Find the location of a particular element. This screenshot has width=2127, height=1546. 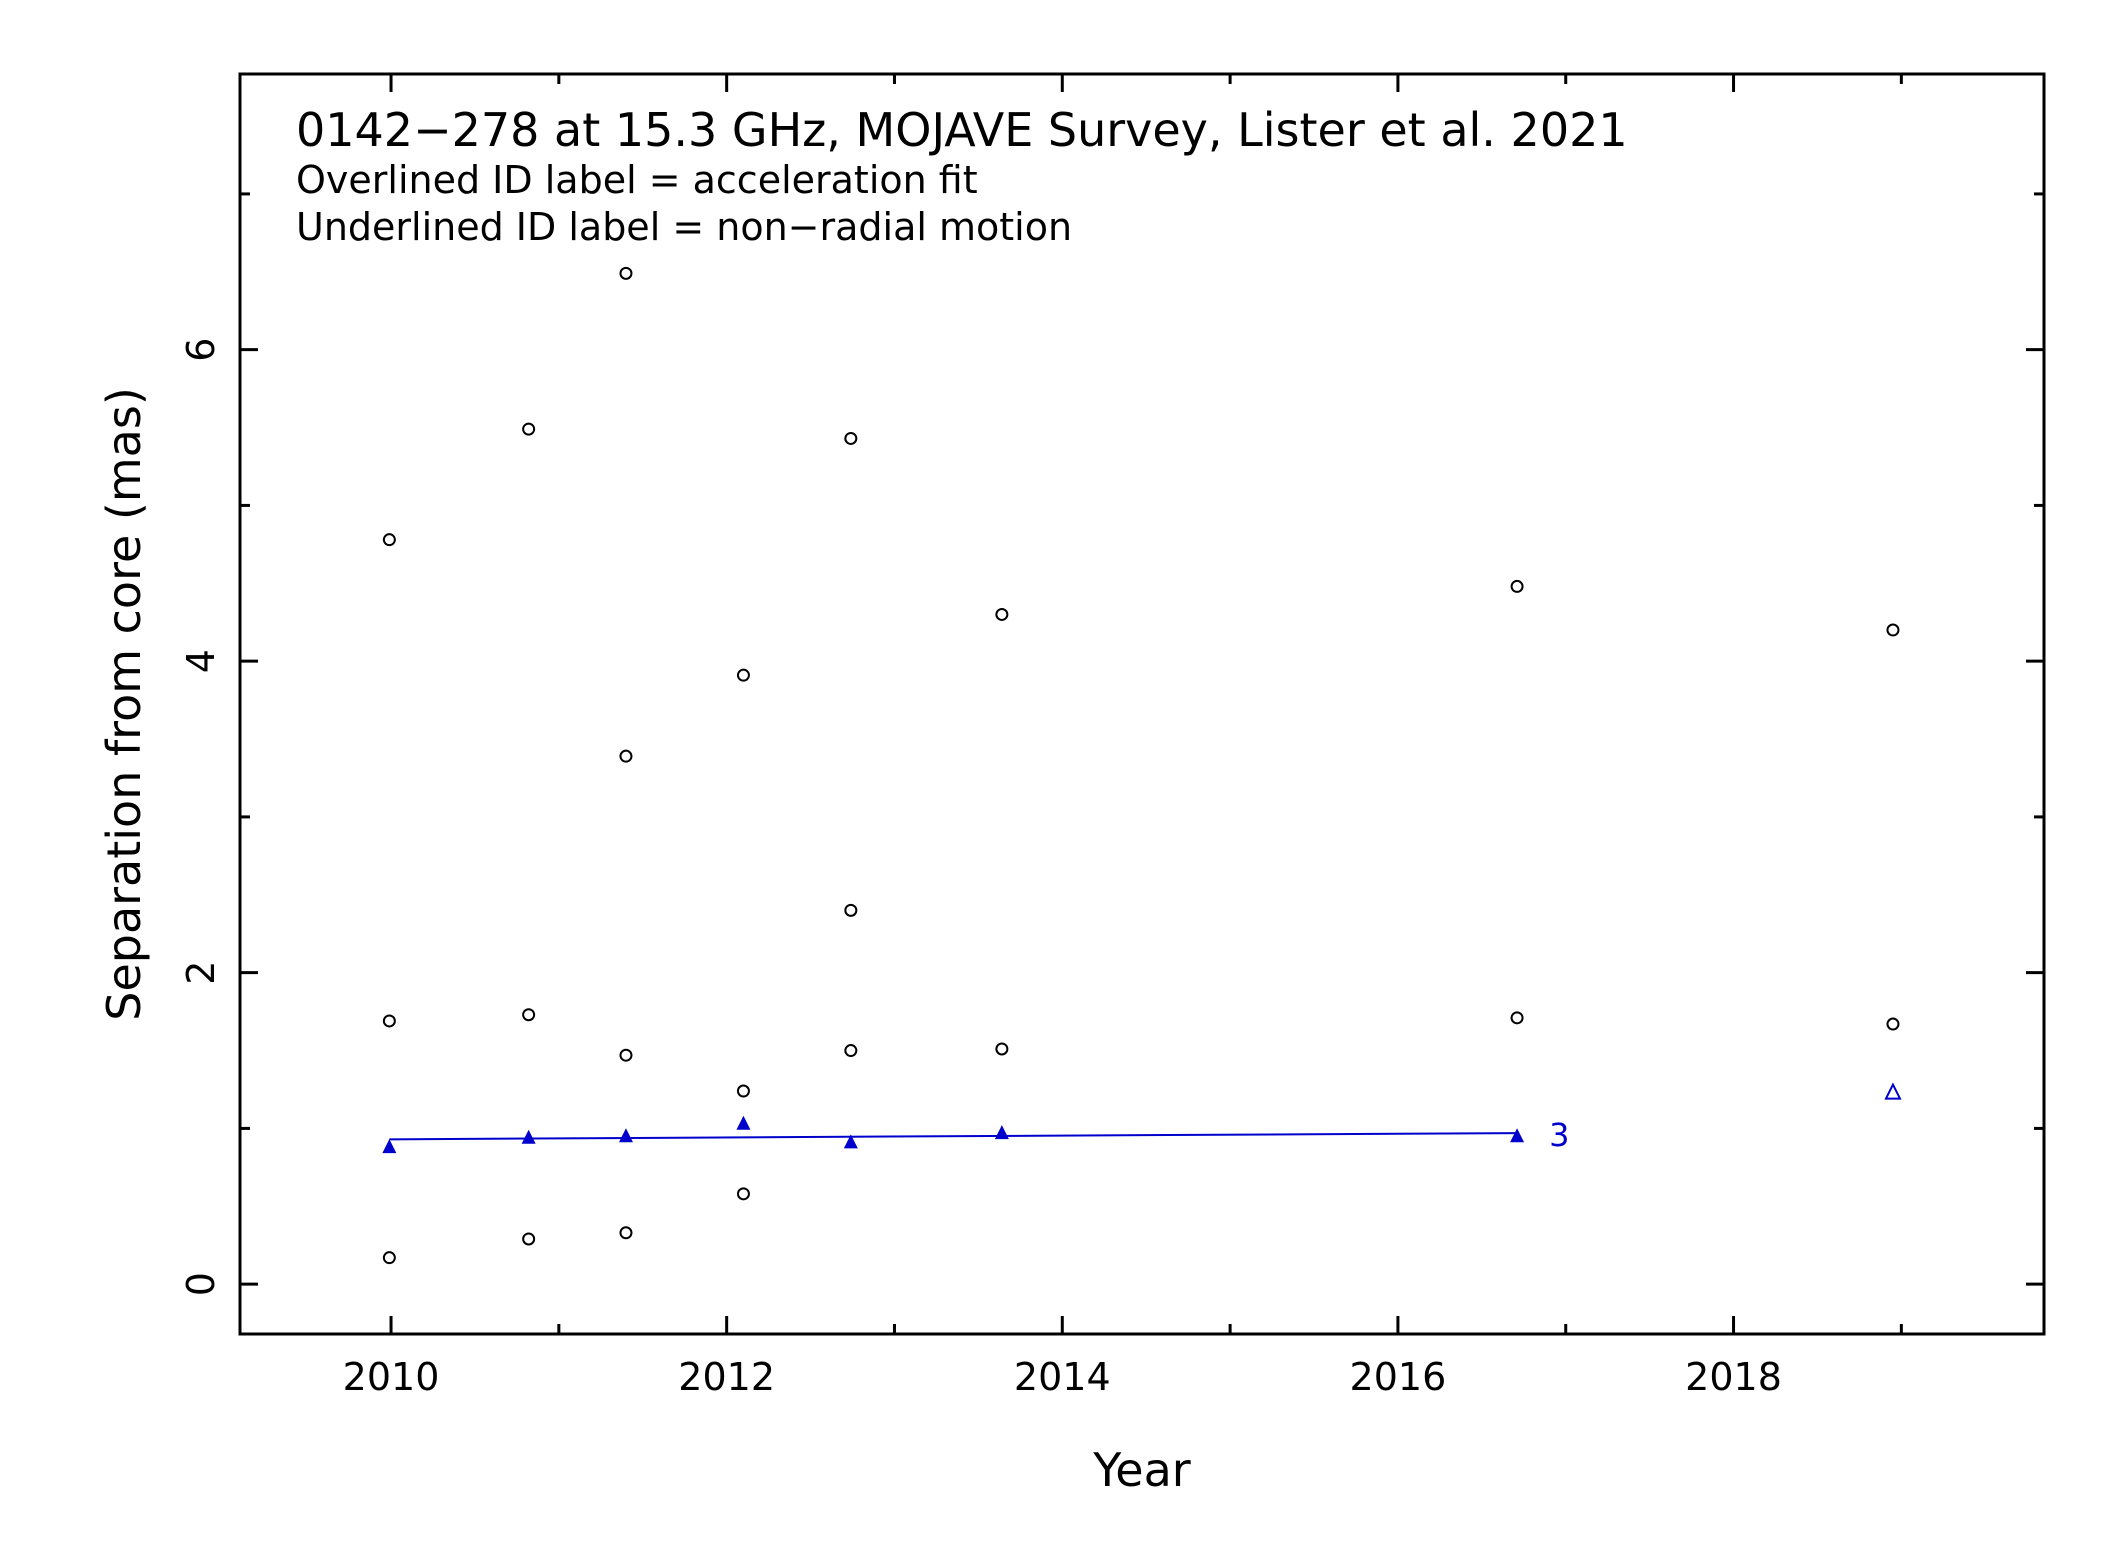

x-tick-label: 2010 is located at coordinates (391, 1377).